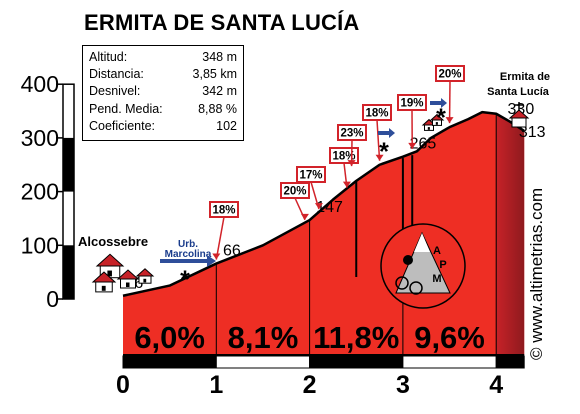 This screenshot has height=414, width=580. I want to click on place-label-summit: Santa Lucía, so click(518, 92).